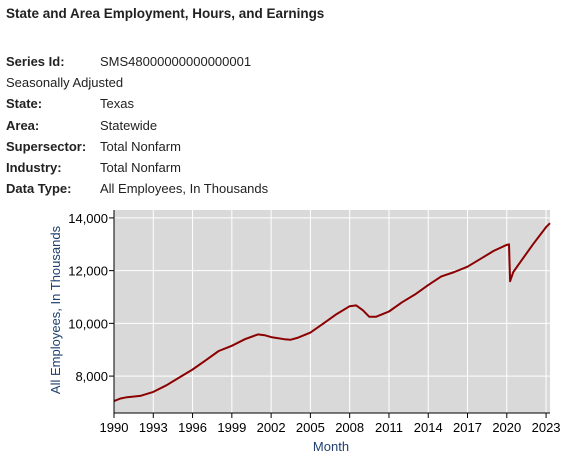 Image resolution: width=573 pixels, height=469 pixels. I want to click on x-tick-label: 2020, so click(506, 427).